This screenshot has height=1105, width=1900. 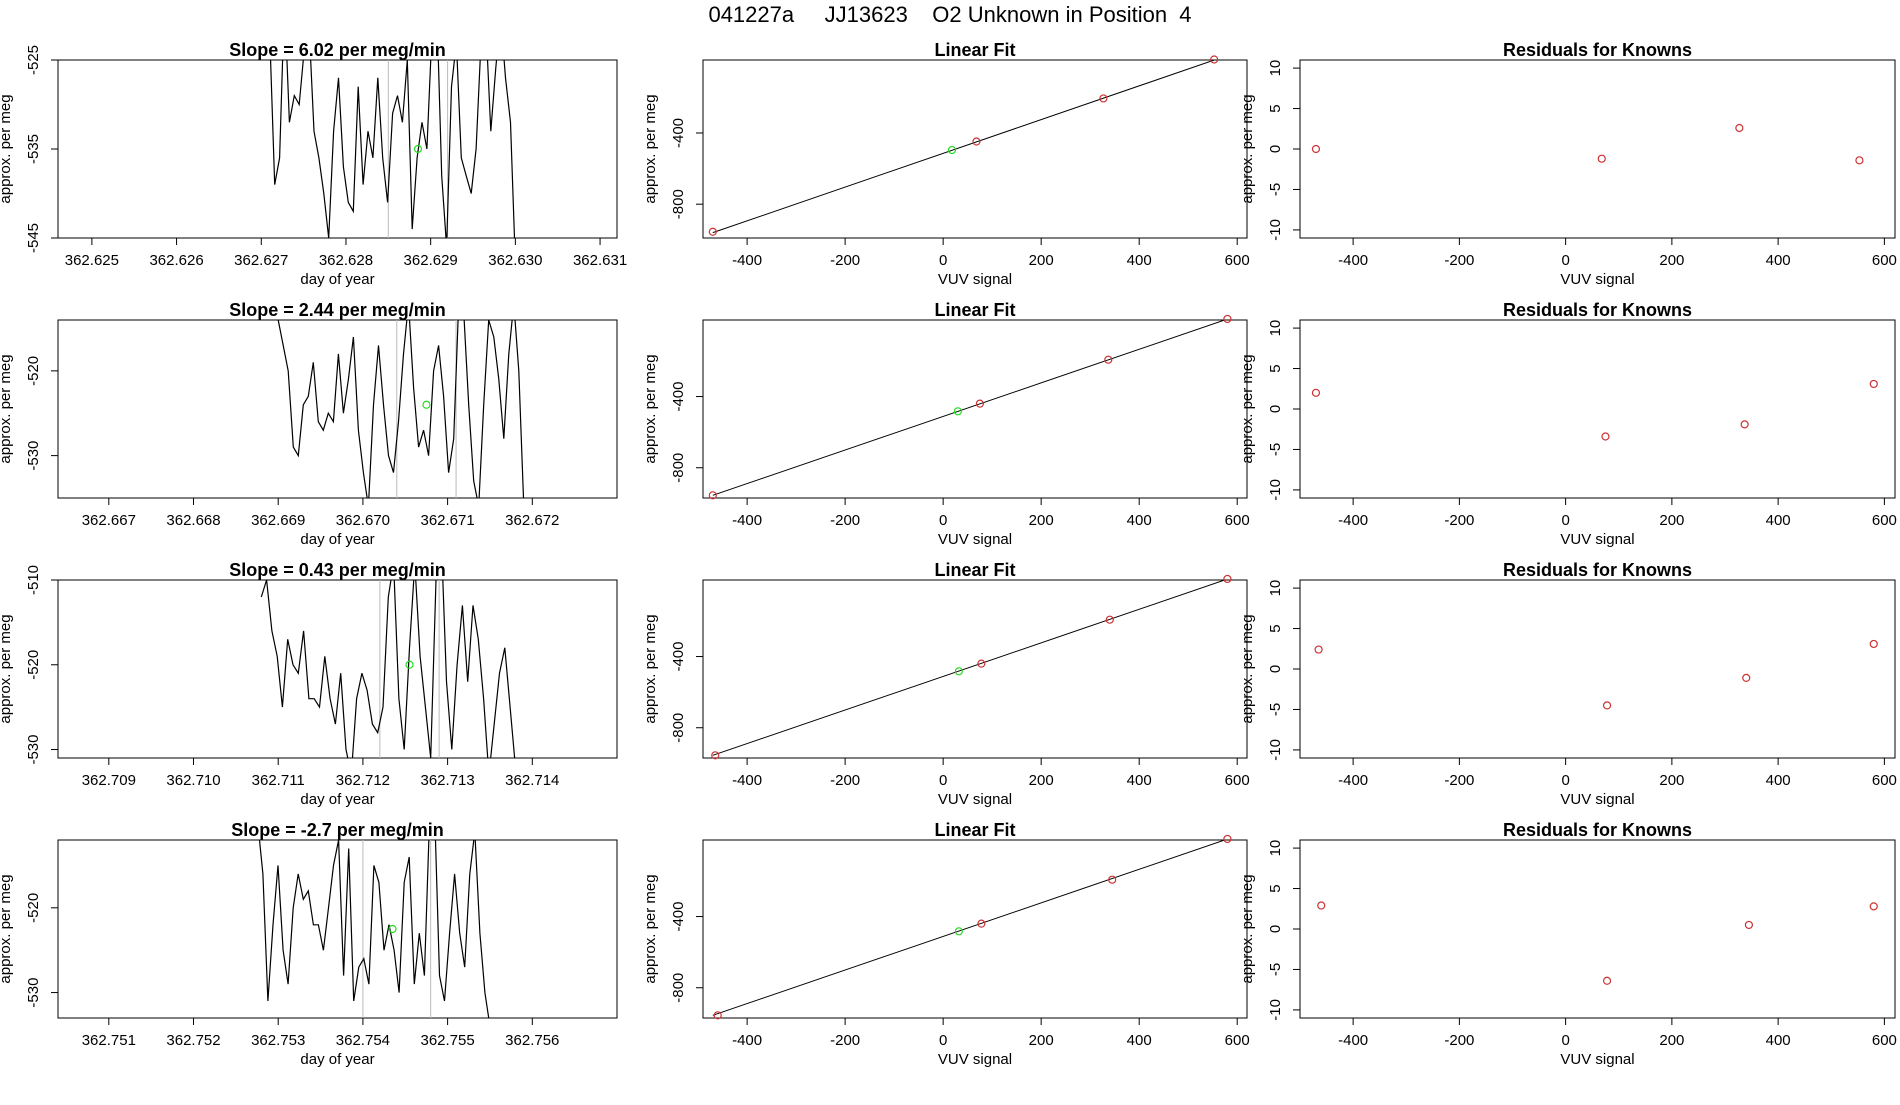 I want to click on r2-residuals-xtick-label: 200, so click(x=1671, y=520).